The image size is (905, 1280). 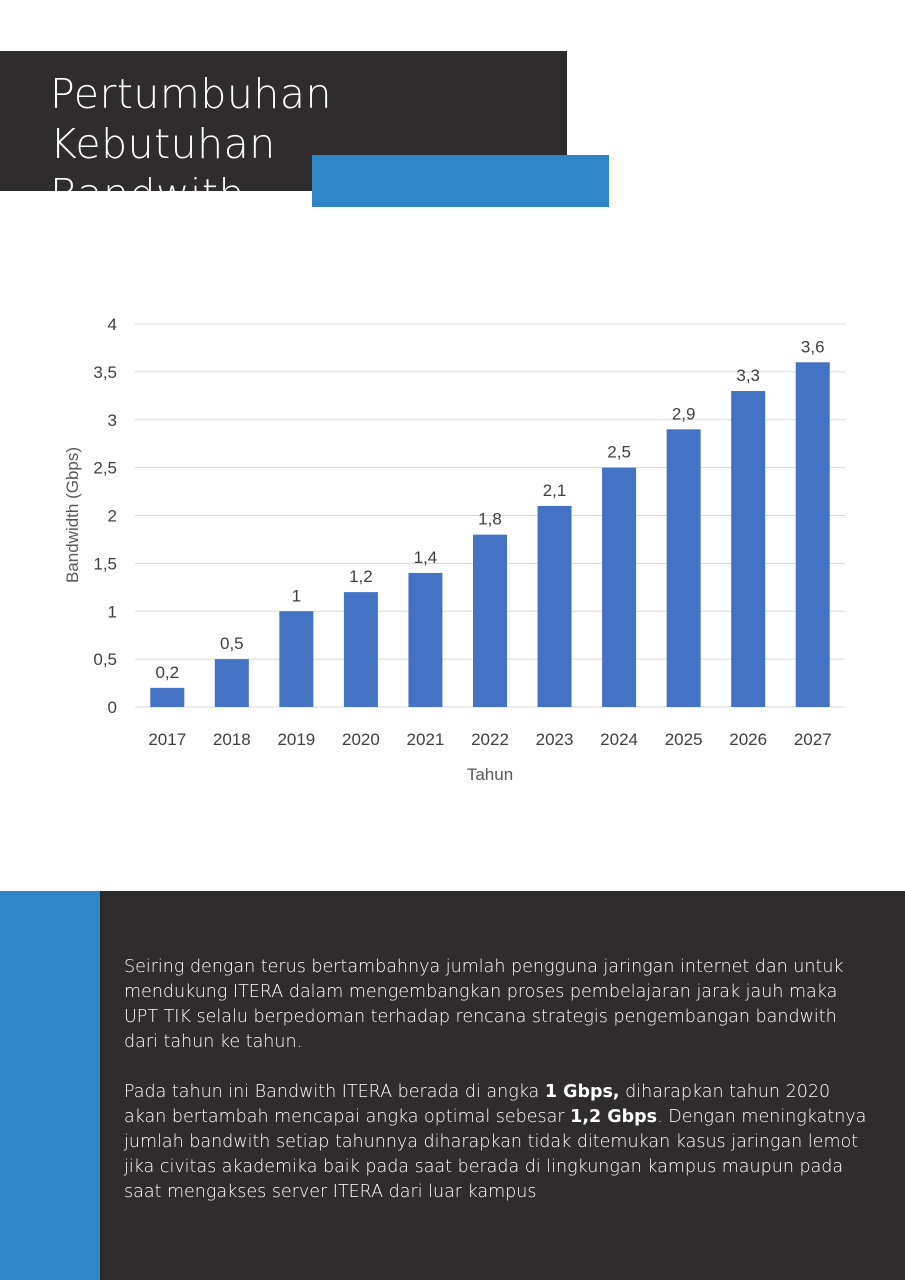 I want to click on bar-2023, so click(x=554, y=606).